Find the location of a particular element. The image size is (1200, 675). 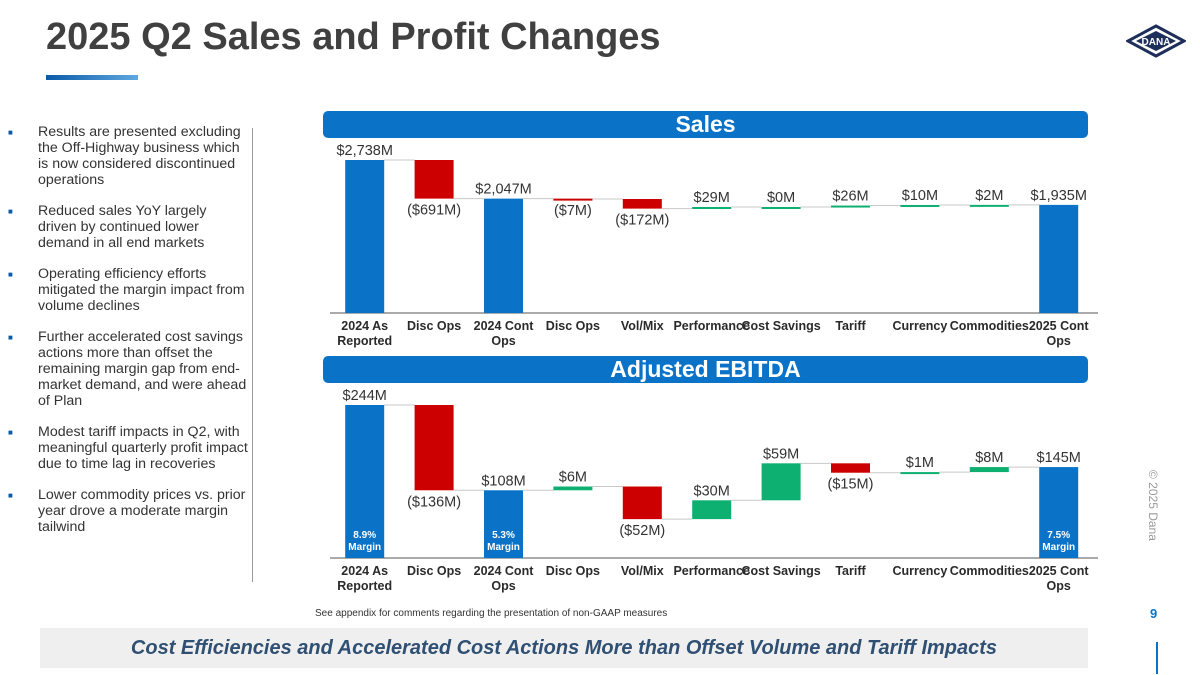

ebitda-value-label: $145M is located at coordinates (1059, 458).